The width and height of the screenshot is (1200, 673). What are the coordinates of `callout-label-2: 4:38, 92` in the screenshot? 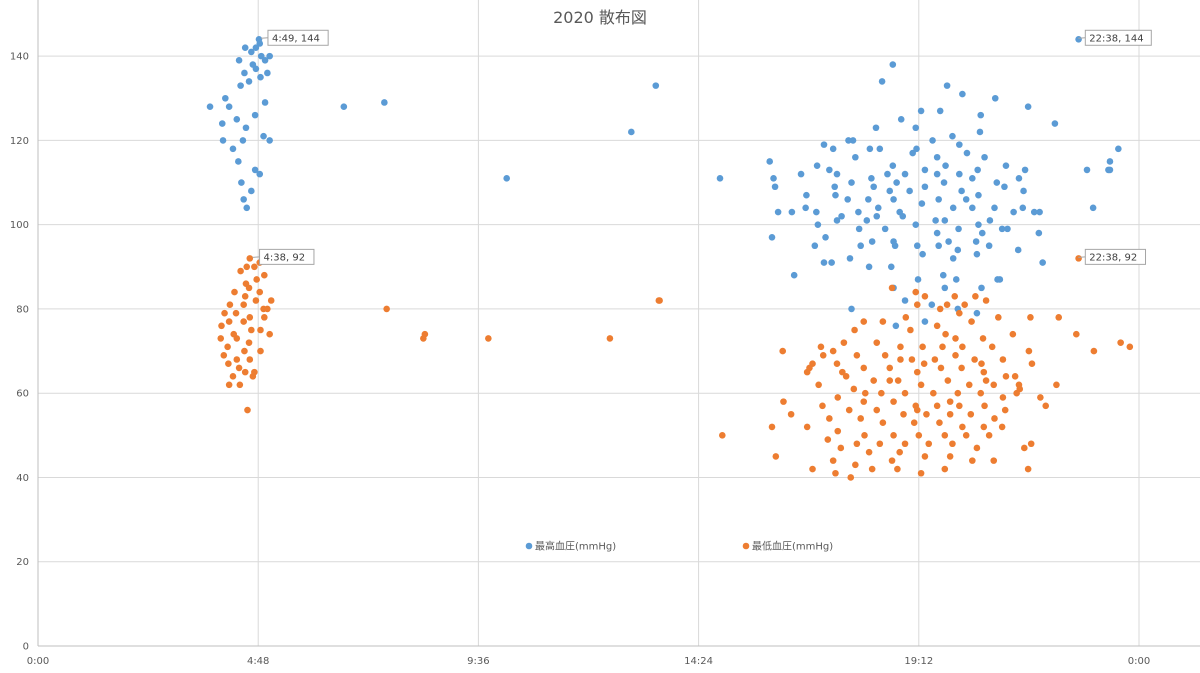 It's located at (285, 257).